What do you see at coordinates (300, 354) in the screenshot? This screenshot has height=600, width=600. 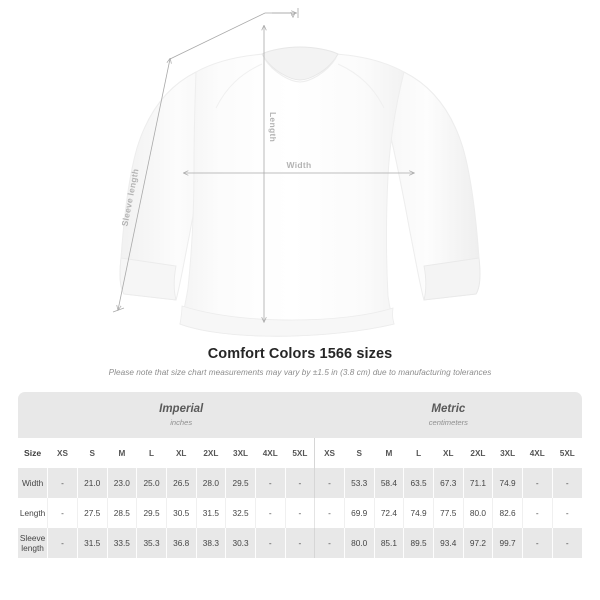 I see `page-title: Comfort Colors 1566 sizes` at bounding box center [300, 354].